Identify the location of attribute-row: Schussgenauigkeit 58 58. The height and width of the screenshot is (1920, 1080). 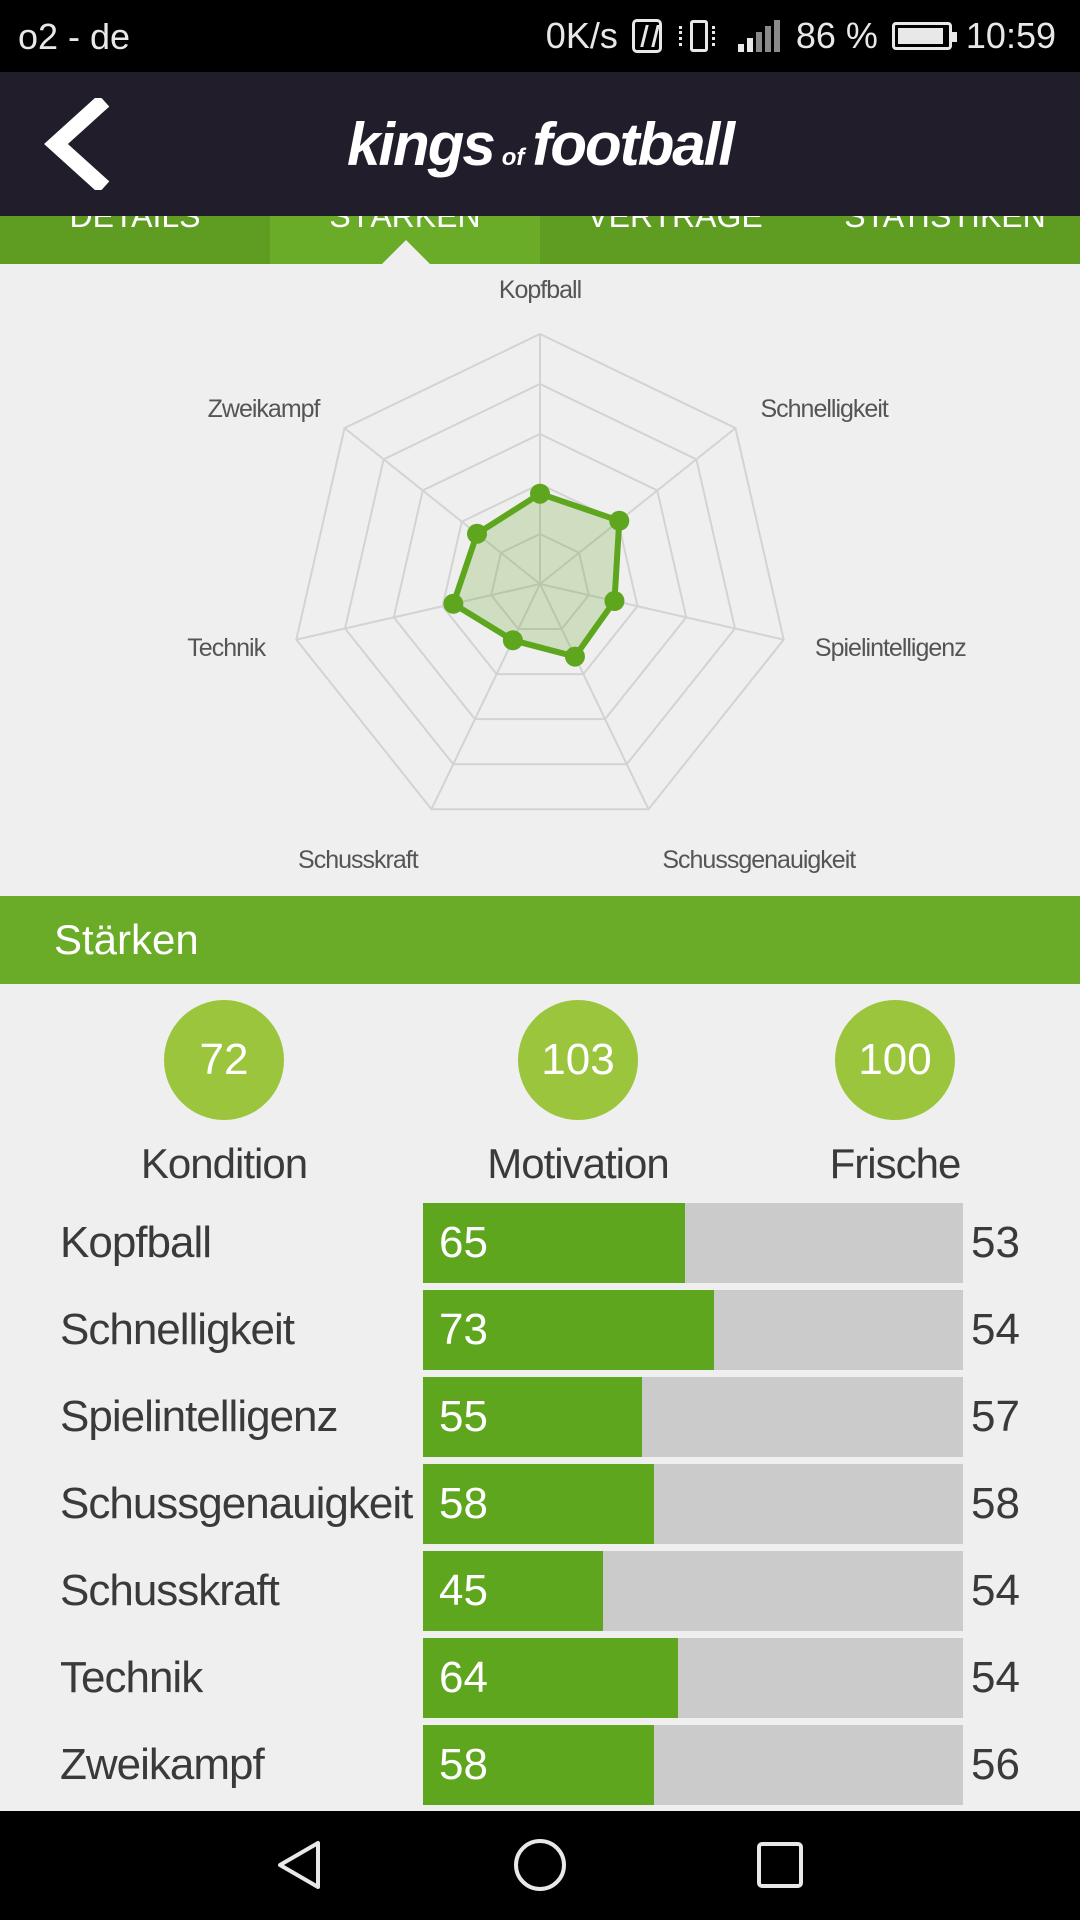
(540, 1504).